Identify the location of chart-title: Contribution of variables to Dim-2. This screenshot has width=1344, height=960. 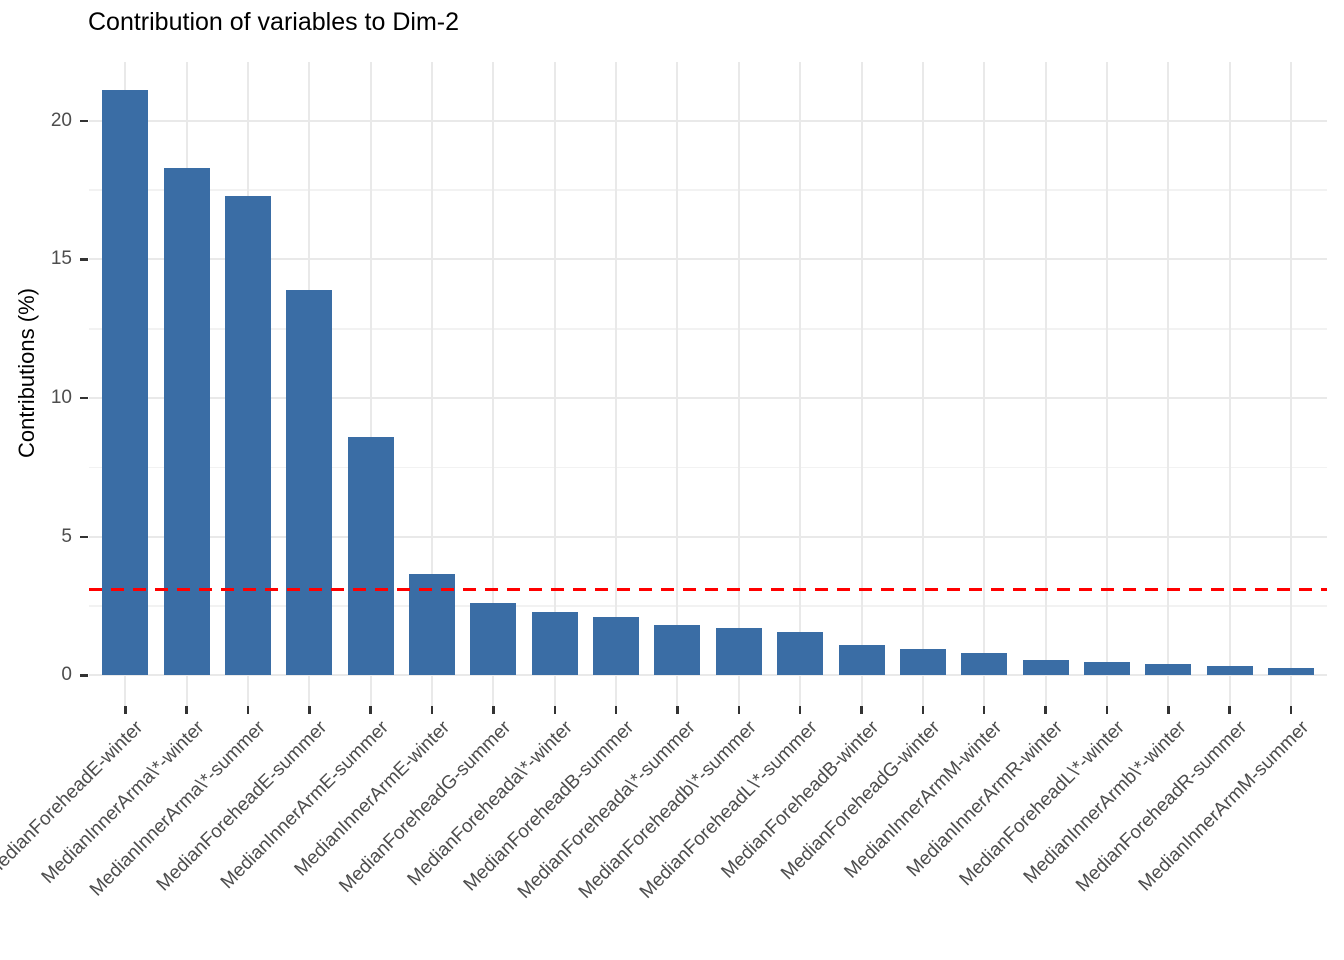
(273, 22).